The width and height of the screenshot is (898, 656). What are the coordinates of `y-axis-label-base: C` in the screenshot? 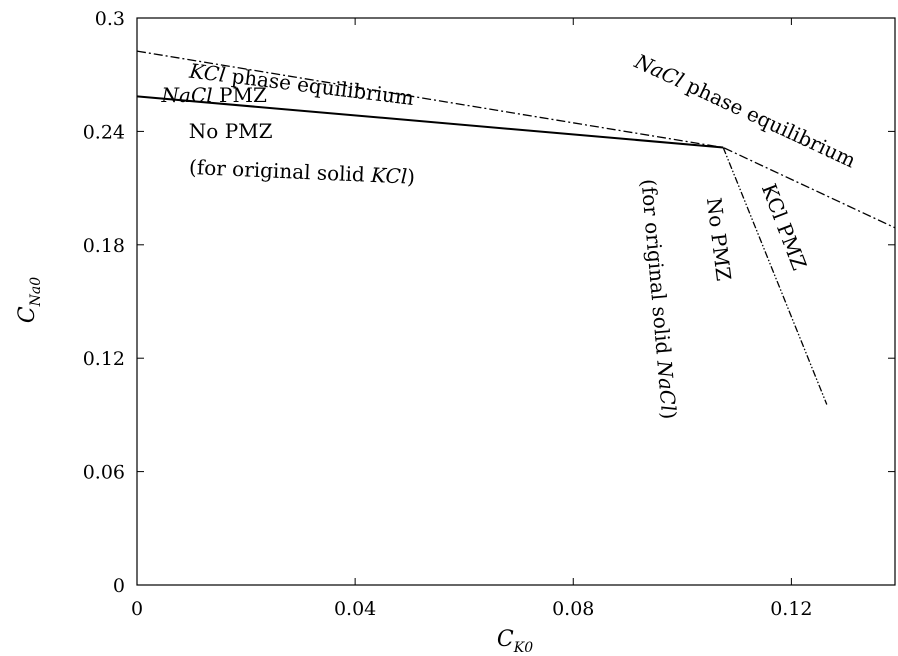 It's located at (27, 314).